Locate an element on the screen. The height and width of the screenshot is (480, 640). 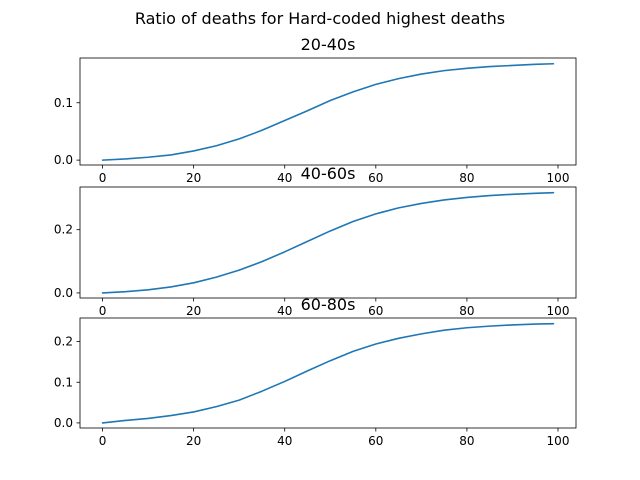
subplot-title: 40-60s is located at coordinates (328, 173).